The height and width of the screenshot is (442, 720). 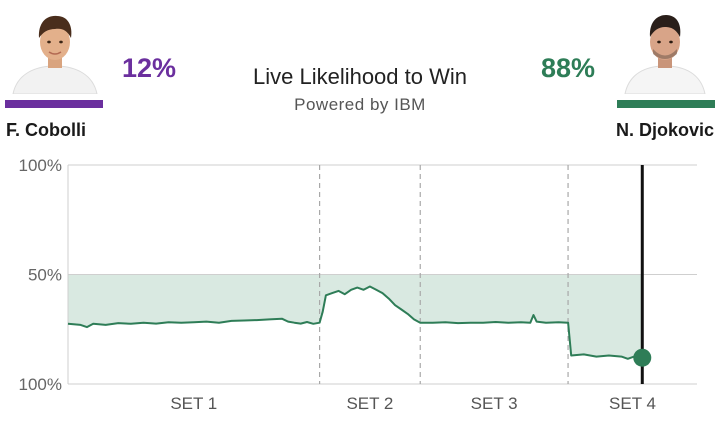 I want to click on set-label-3: SET 3, so click(x=494, y=403).